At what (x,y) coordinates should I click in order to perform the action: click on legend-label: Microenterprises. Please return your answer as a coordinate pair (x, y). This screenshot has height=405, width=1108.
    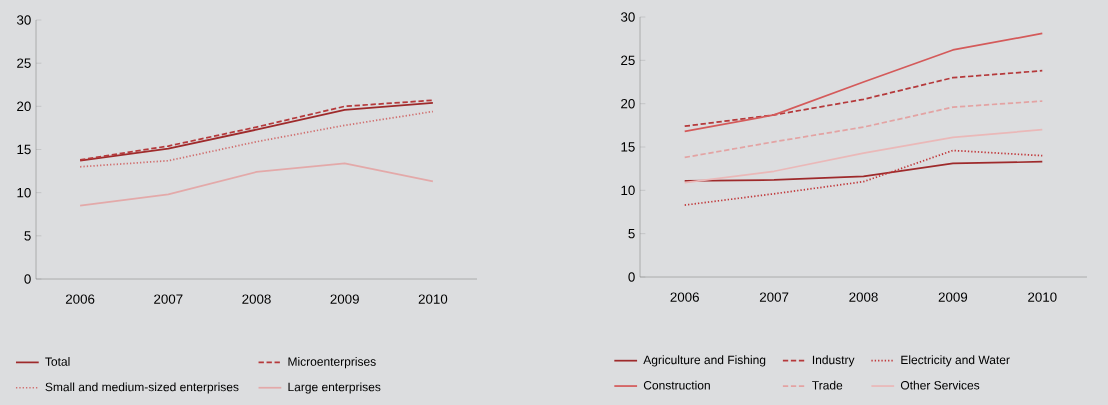
    Looking at the image, I should click on (332, 363).